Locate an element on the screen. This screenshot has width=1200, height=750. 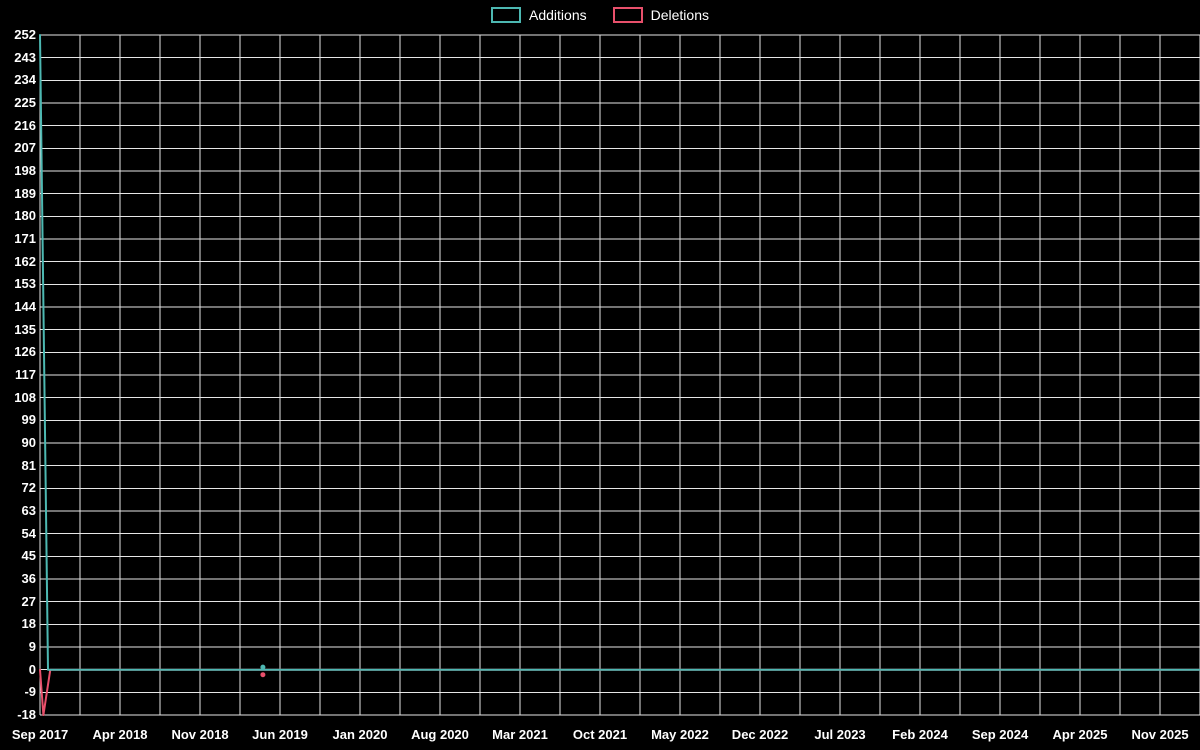
x-tick-label: Jan 2020 is located at coordinates (360, 734).